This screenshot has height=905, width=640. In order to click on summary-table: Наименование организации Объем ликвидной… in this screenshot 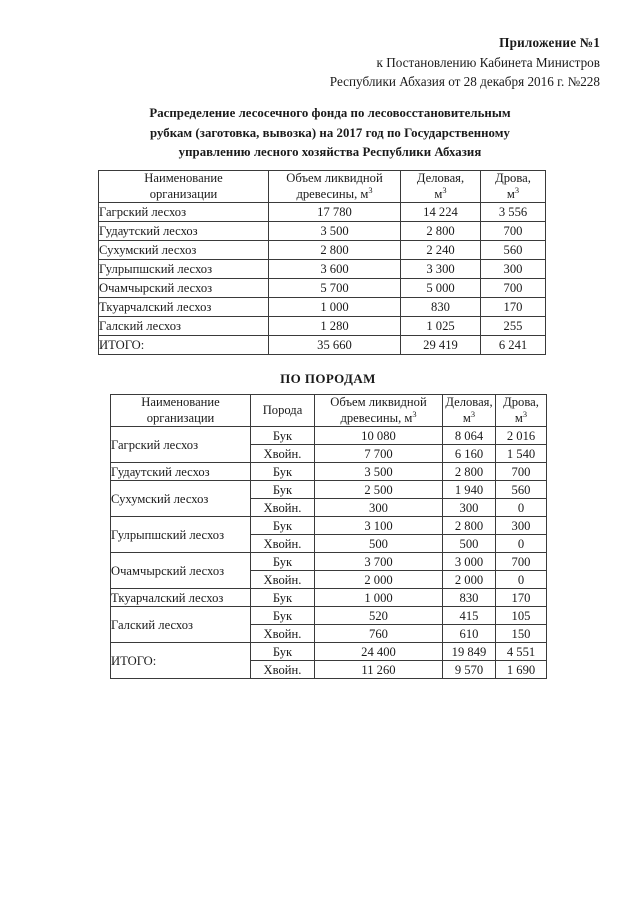, I will do `click(322, 262)`.